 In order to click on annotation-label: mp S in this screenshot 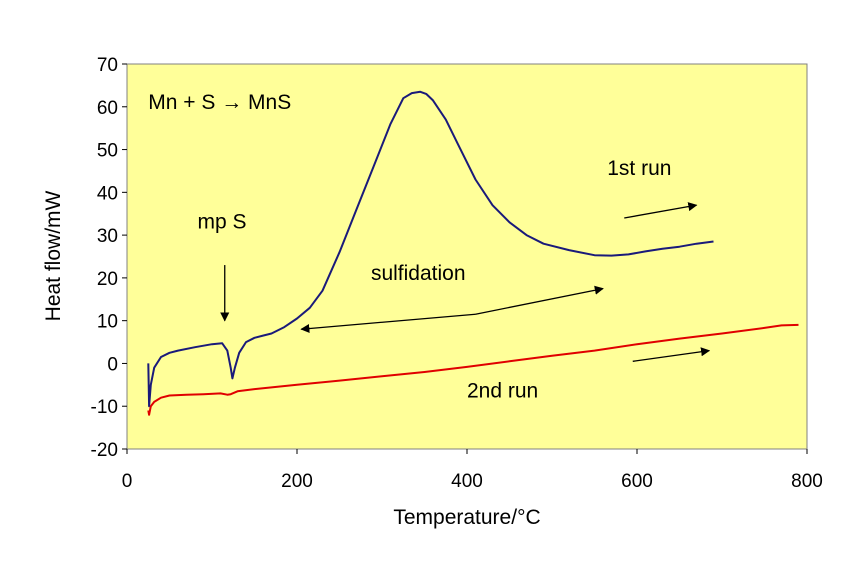, I will do `click(222, 222)`.